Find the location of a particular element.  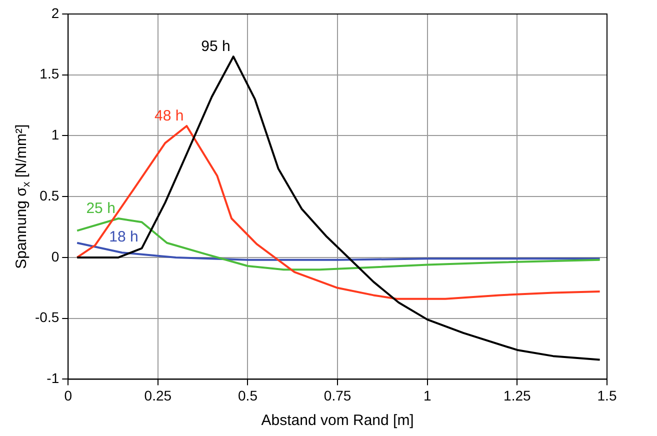

y-tick-label: 0 is located at coordinates (55, 256).